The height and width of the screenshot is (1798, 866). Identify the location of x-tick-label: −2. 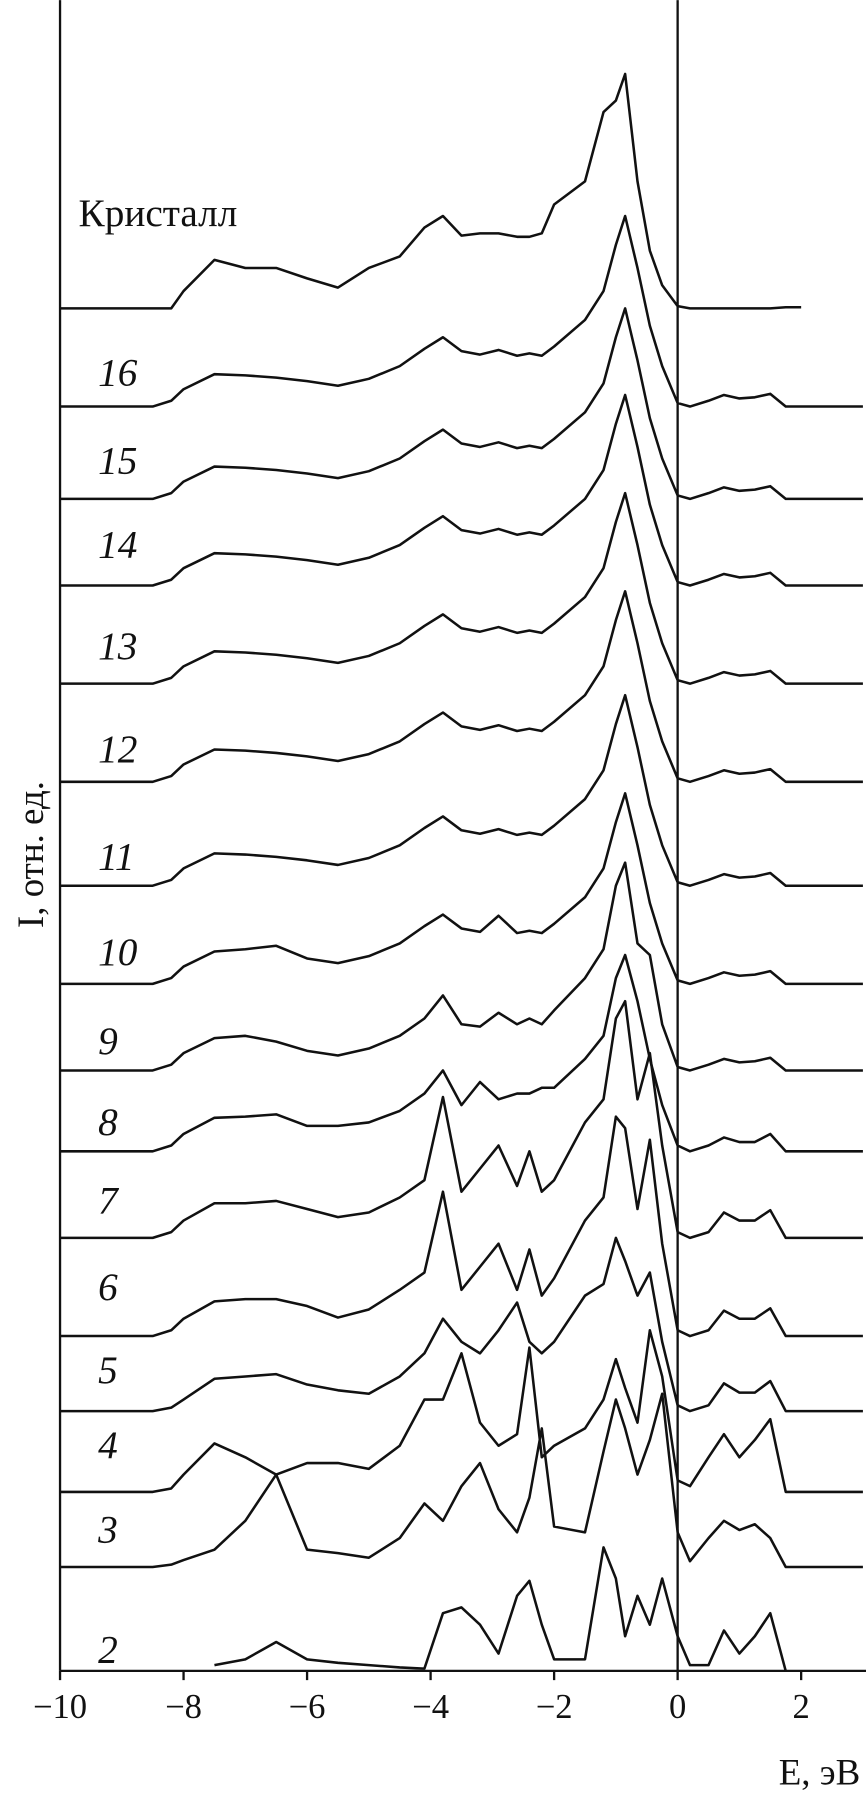
(554, 1707).